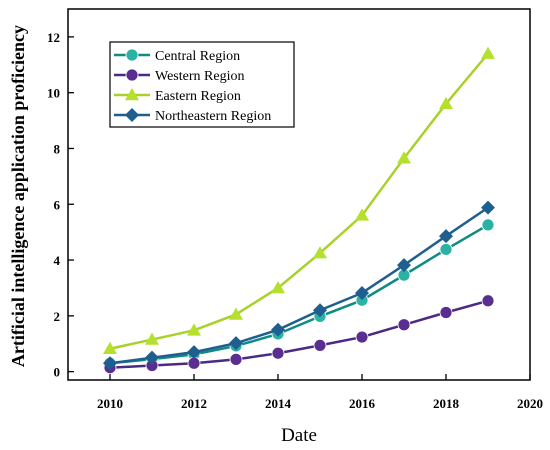  Describe the element at coordinates (57, 372) in the screenshot. I see `y-tick-label: 0` at that location.